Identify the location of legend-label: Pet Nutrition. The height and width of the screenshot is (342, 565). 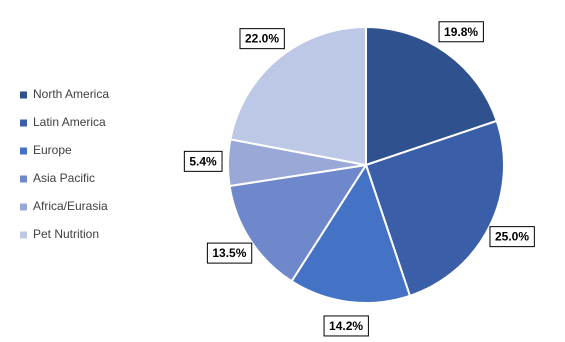
(66, 234).